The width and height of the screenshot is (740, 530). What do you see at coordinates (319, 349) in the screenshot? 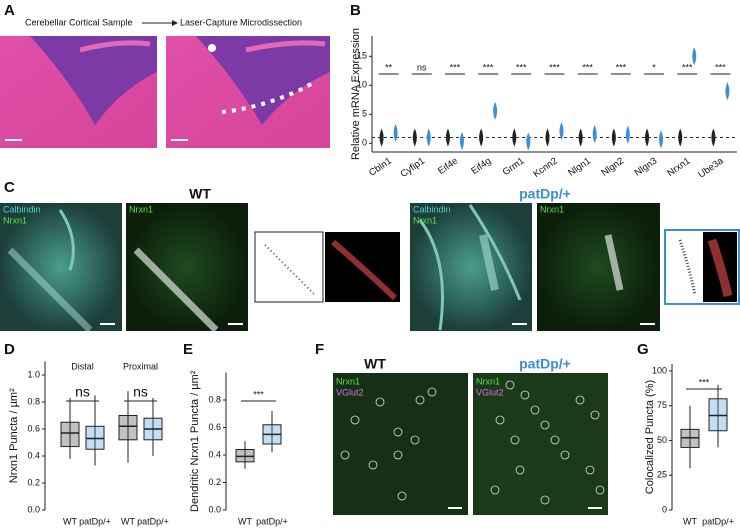
I see `panel-label: F` at bounding box center [319, 349].